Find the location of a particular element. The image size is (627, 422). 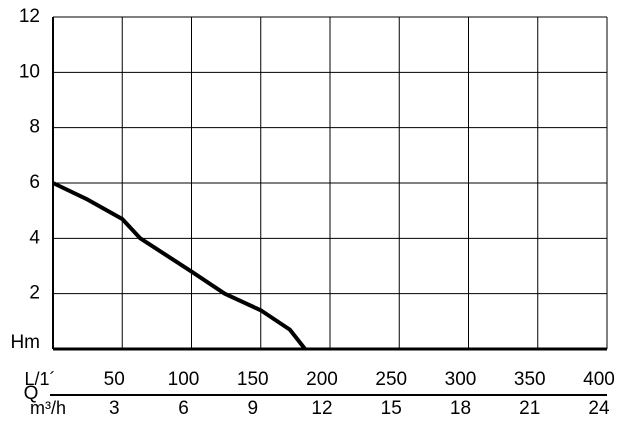

x-tick-label: 50 is located at coordinates (114, 379).